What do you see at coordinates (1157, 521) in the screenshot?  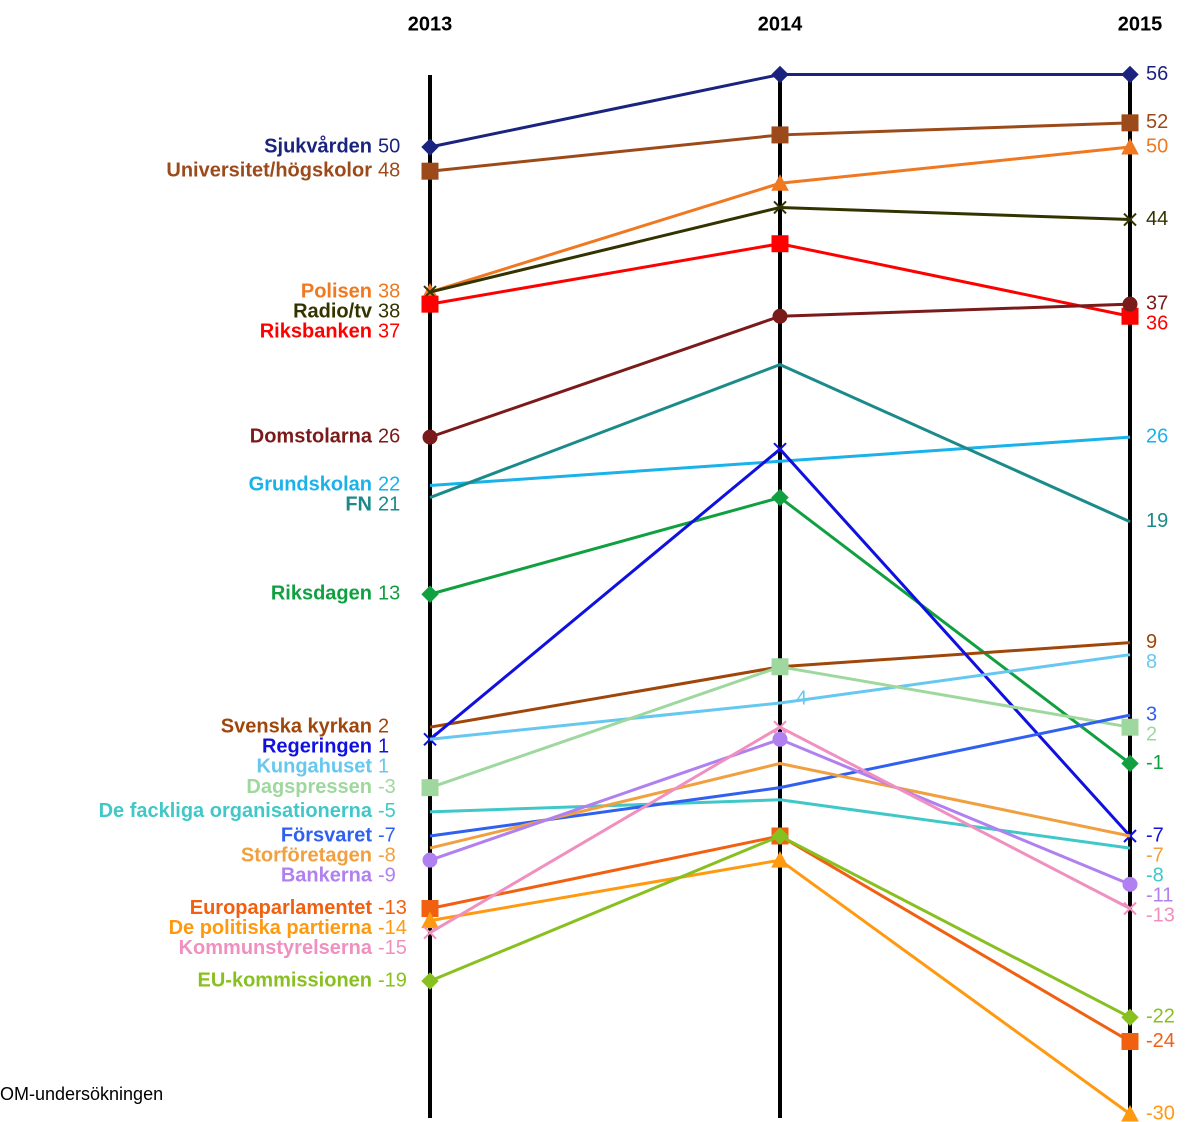 I see `value-label: 19` at bounding box center [1157, 521].